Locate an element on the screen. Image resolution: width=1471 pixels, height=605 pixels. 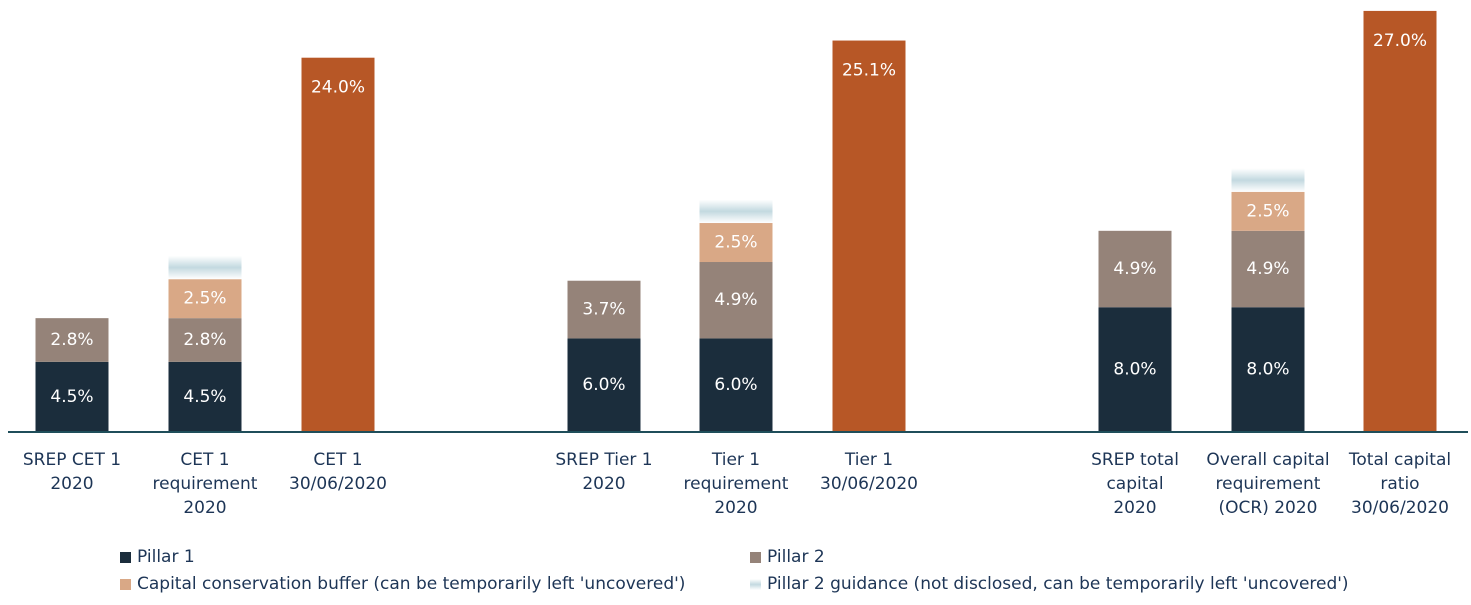
x-tick-label-line: ratio is located at coordinates (1399, 484).